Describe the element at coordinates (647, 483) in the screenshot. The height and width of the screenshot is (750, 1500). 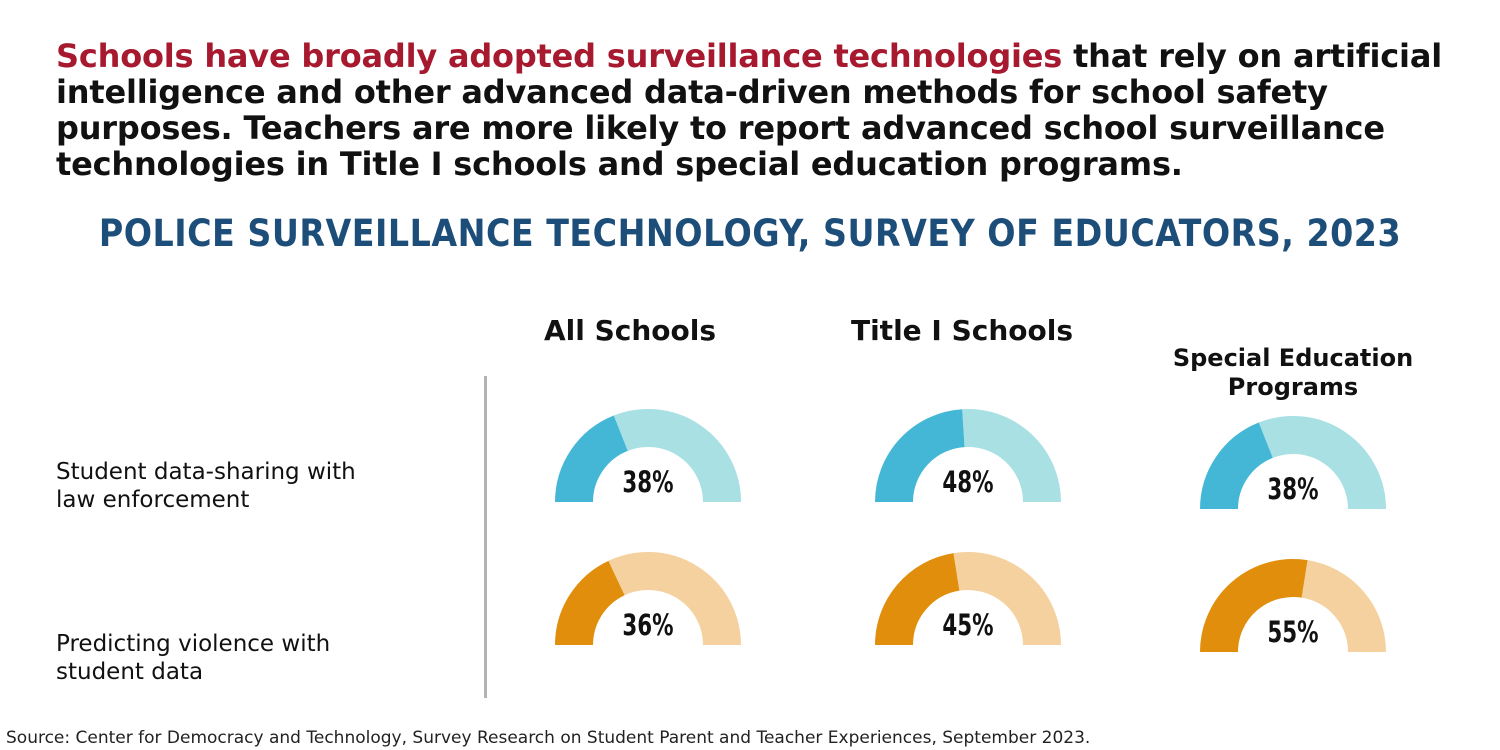
I see `gauge-value-label-data-sharing-all-schools: 38%` at that location.